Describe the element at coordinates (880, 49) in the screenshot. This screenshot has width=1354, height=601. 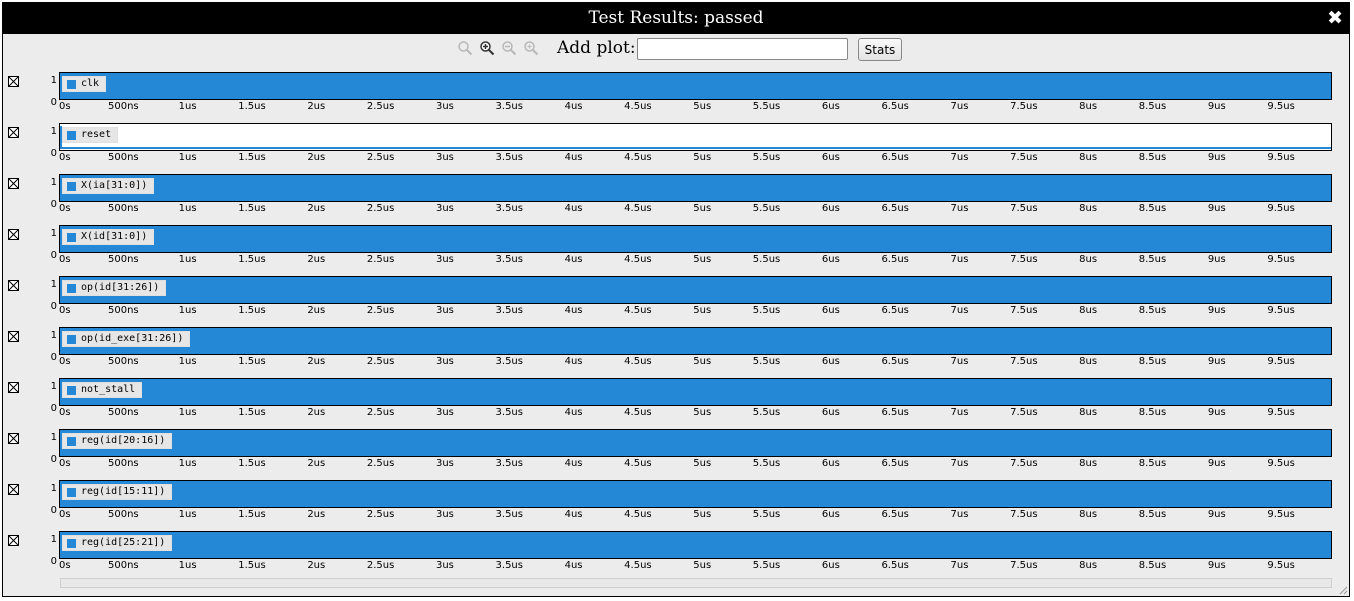
I see `stats-button: Stats` at that location.